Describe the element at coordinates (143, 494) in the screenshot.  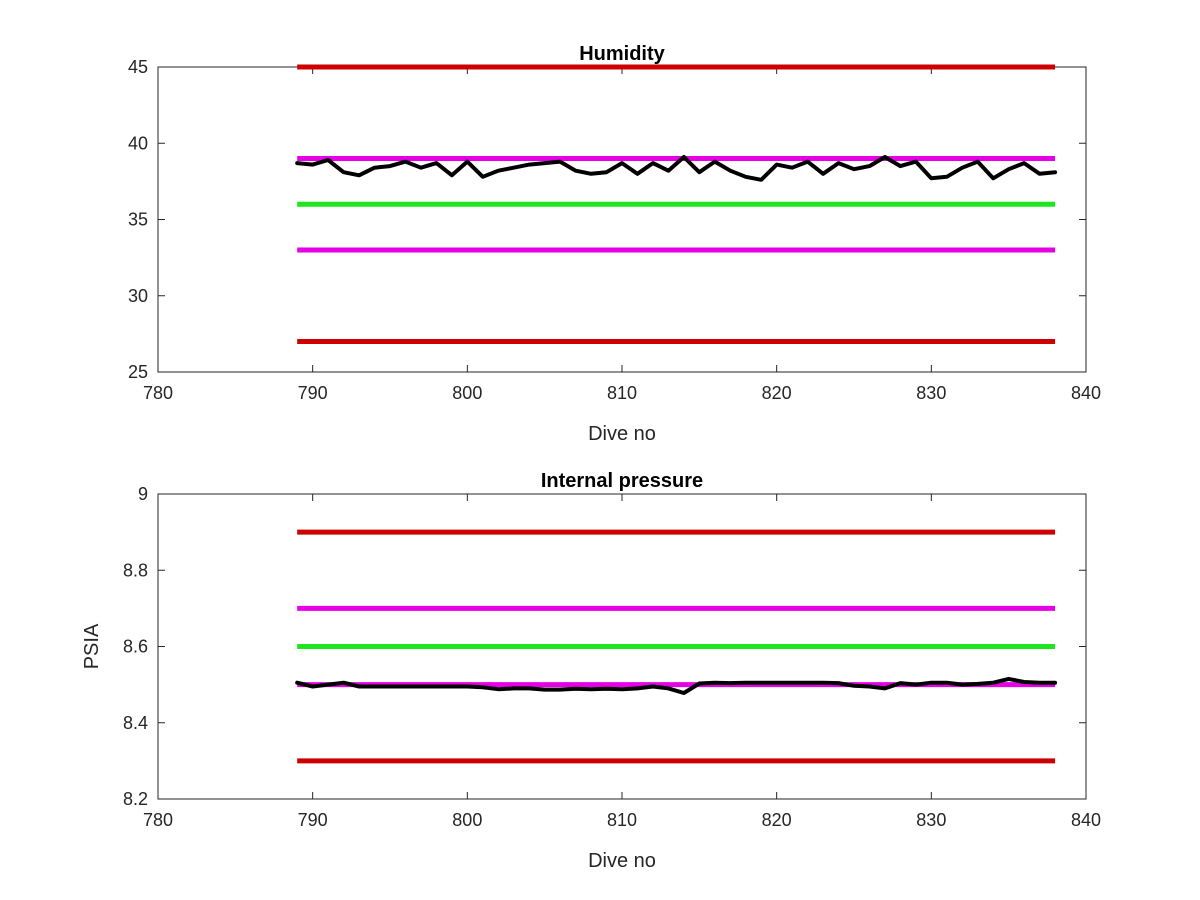
I see `y-tick-label: 9` at that location.